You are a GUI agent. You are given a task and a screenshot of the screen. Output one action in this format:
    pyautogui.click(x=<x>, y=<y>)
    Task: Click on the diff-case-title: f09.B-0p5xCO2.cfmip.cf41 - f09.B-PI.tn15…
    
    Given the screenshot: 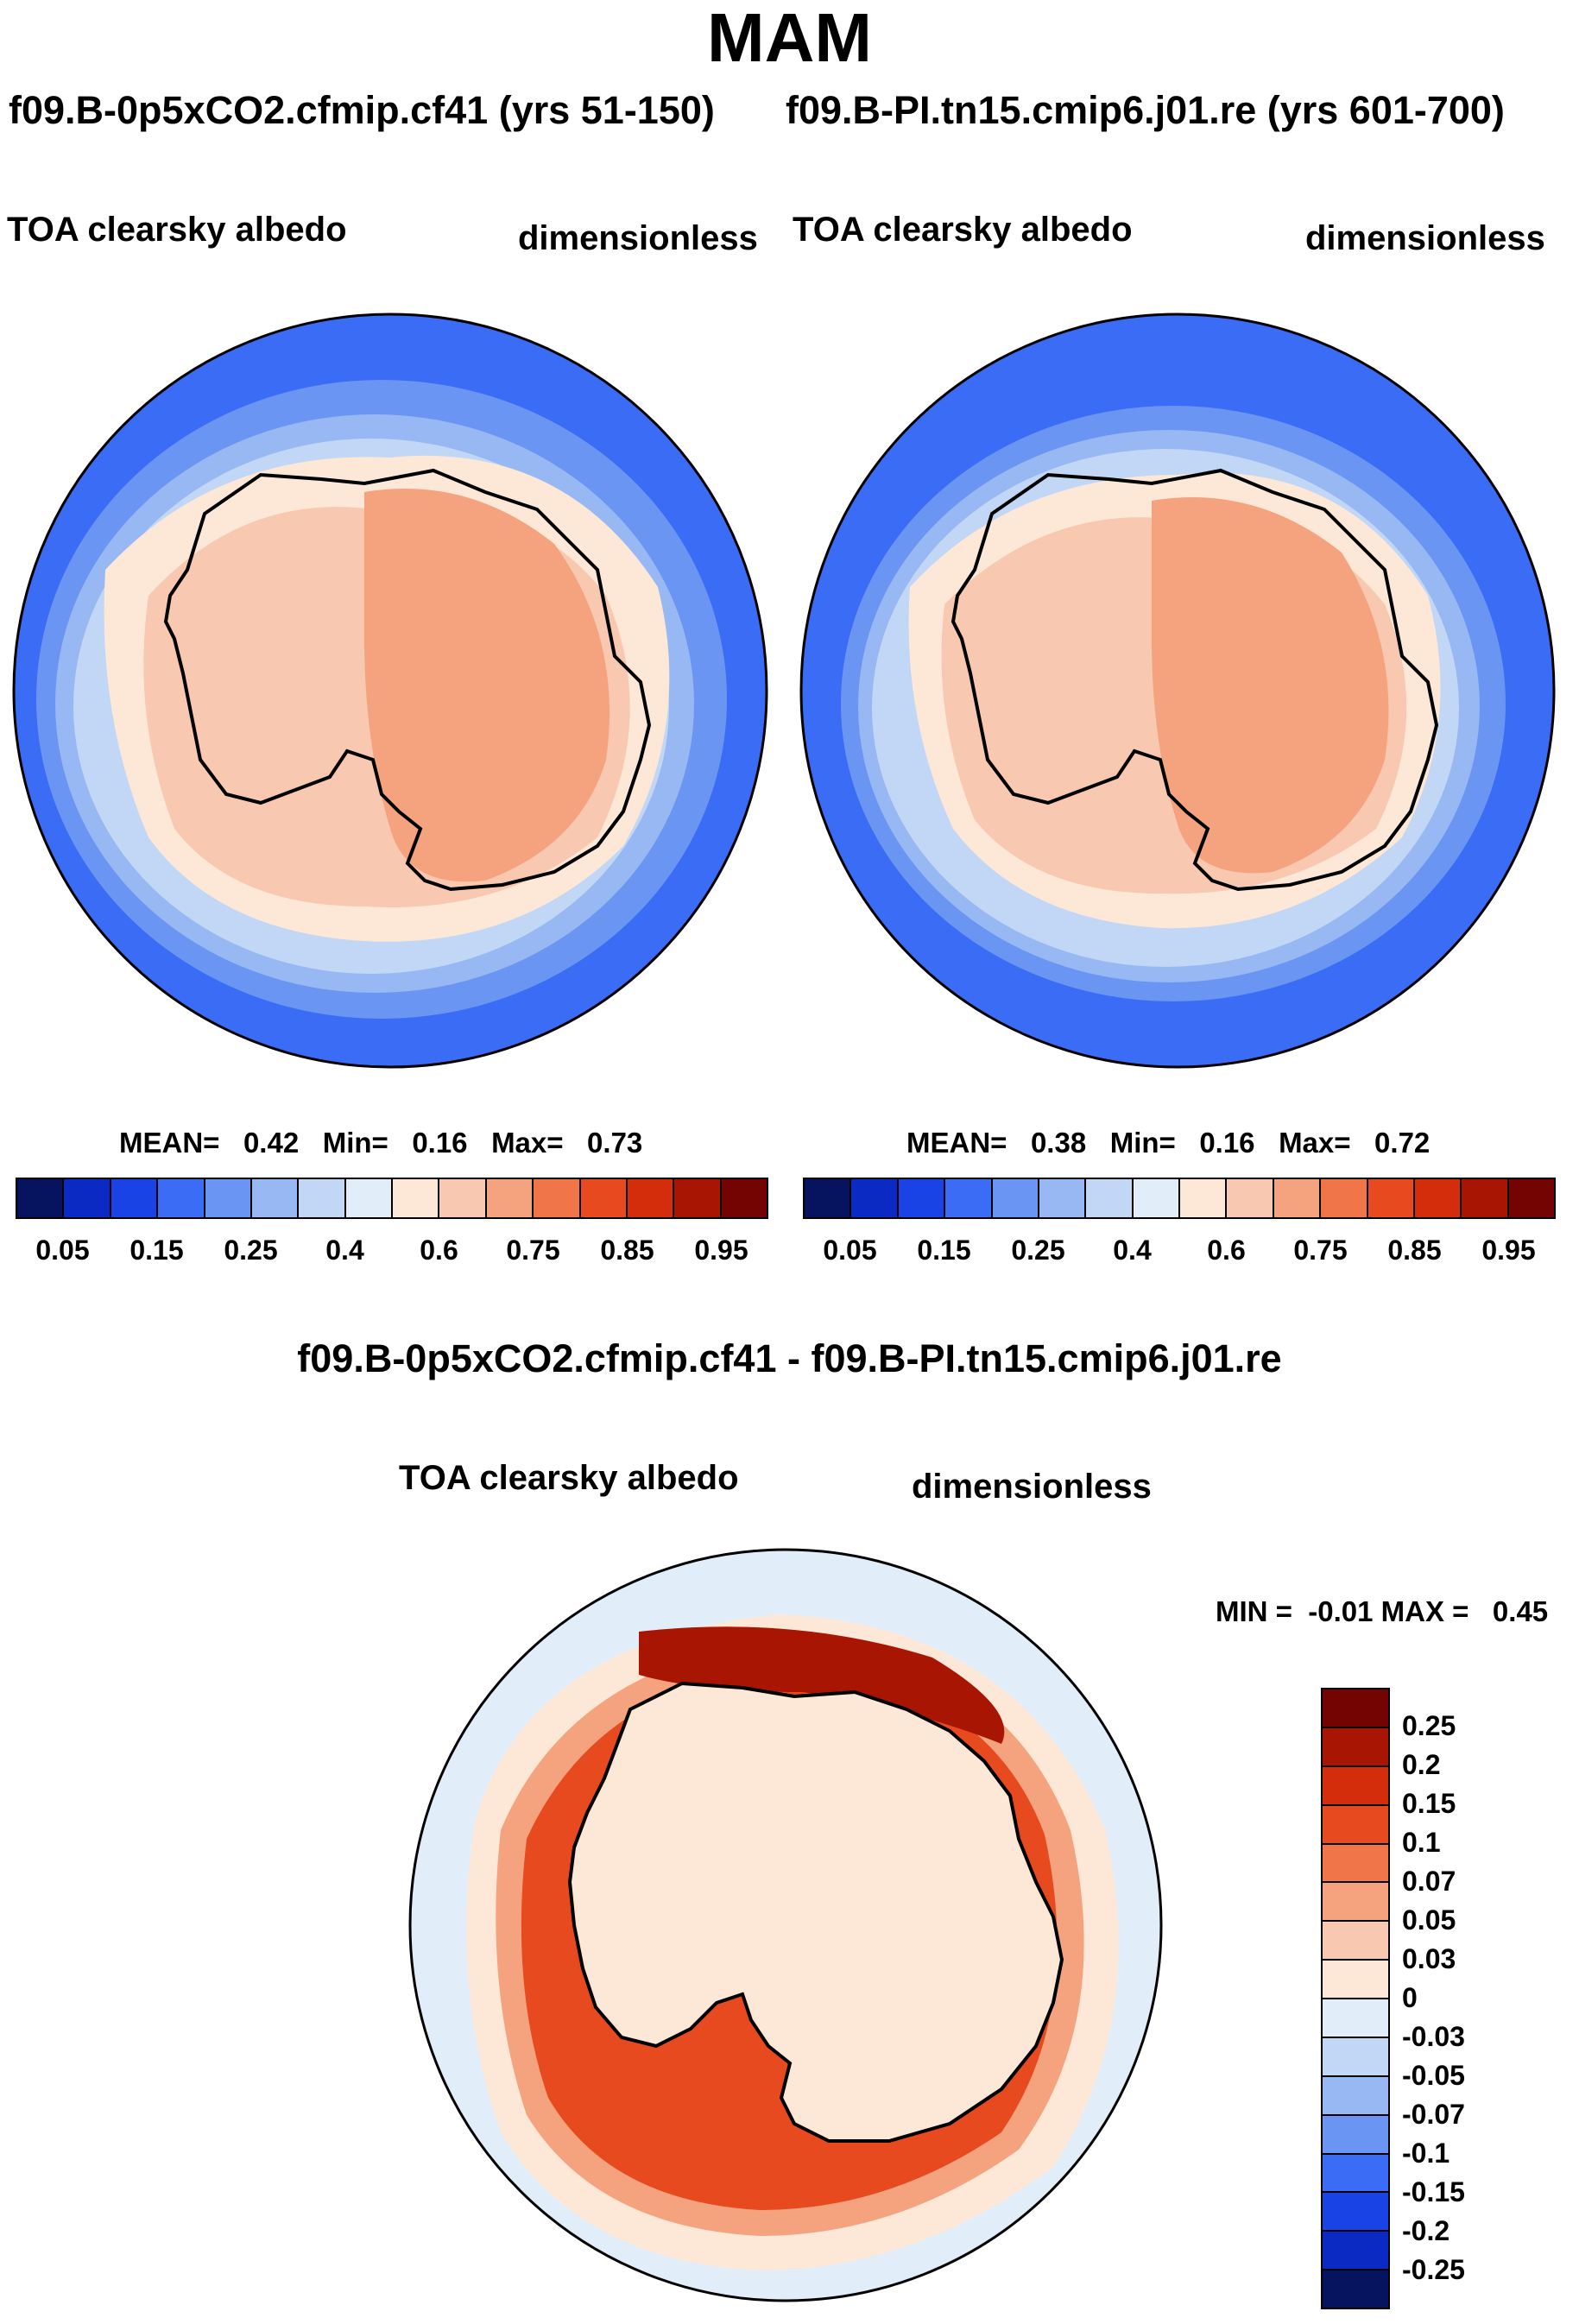 What is the action you would take?
    pyautogui.click(x=789, y=1358)
    